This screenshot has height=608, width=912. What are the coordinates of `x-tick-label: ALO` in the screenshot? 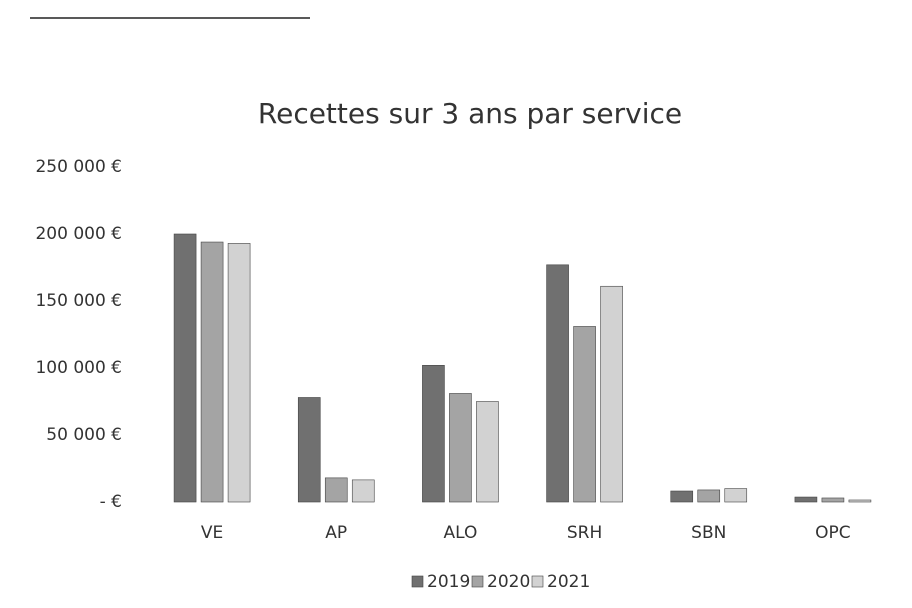 It's located at (460, 533).